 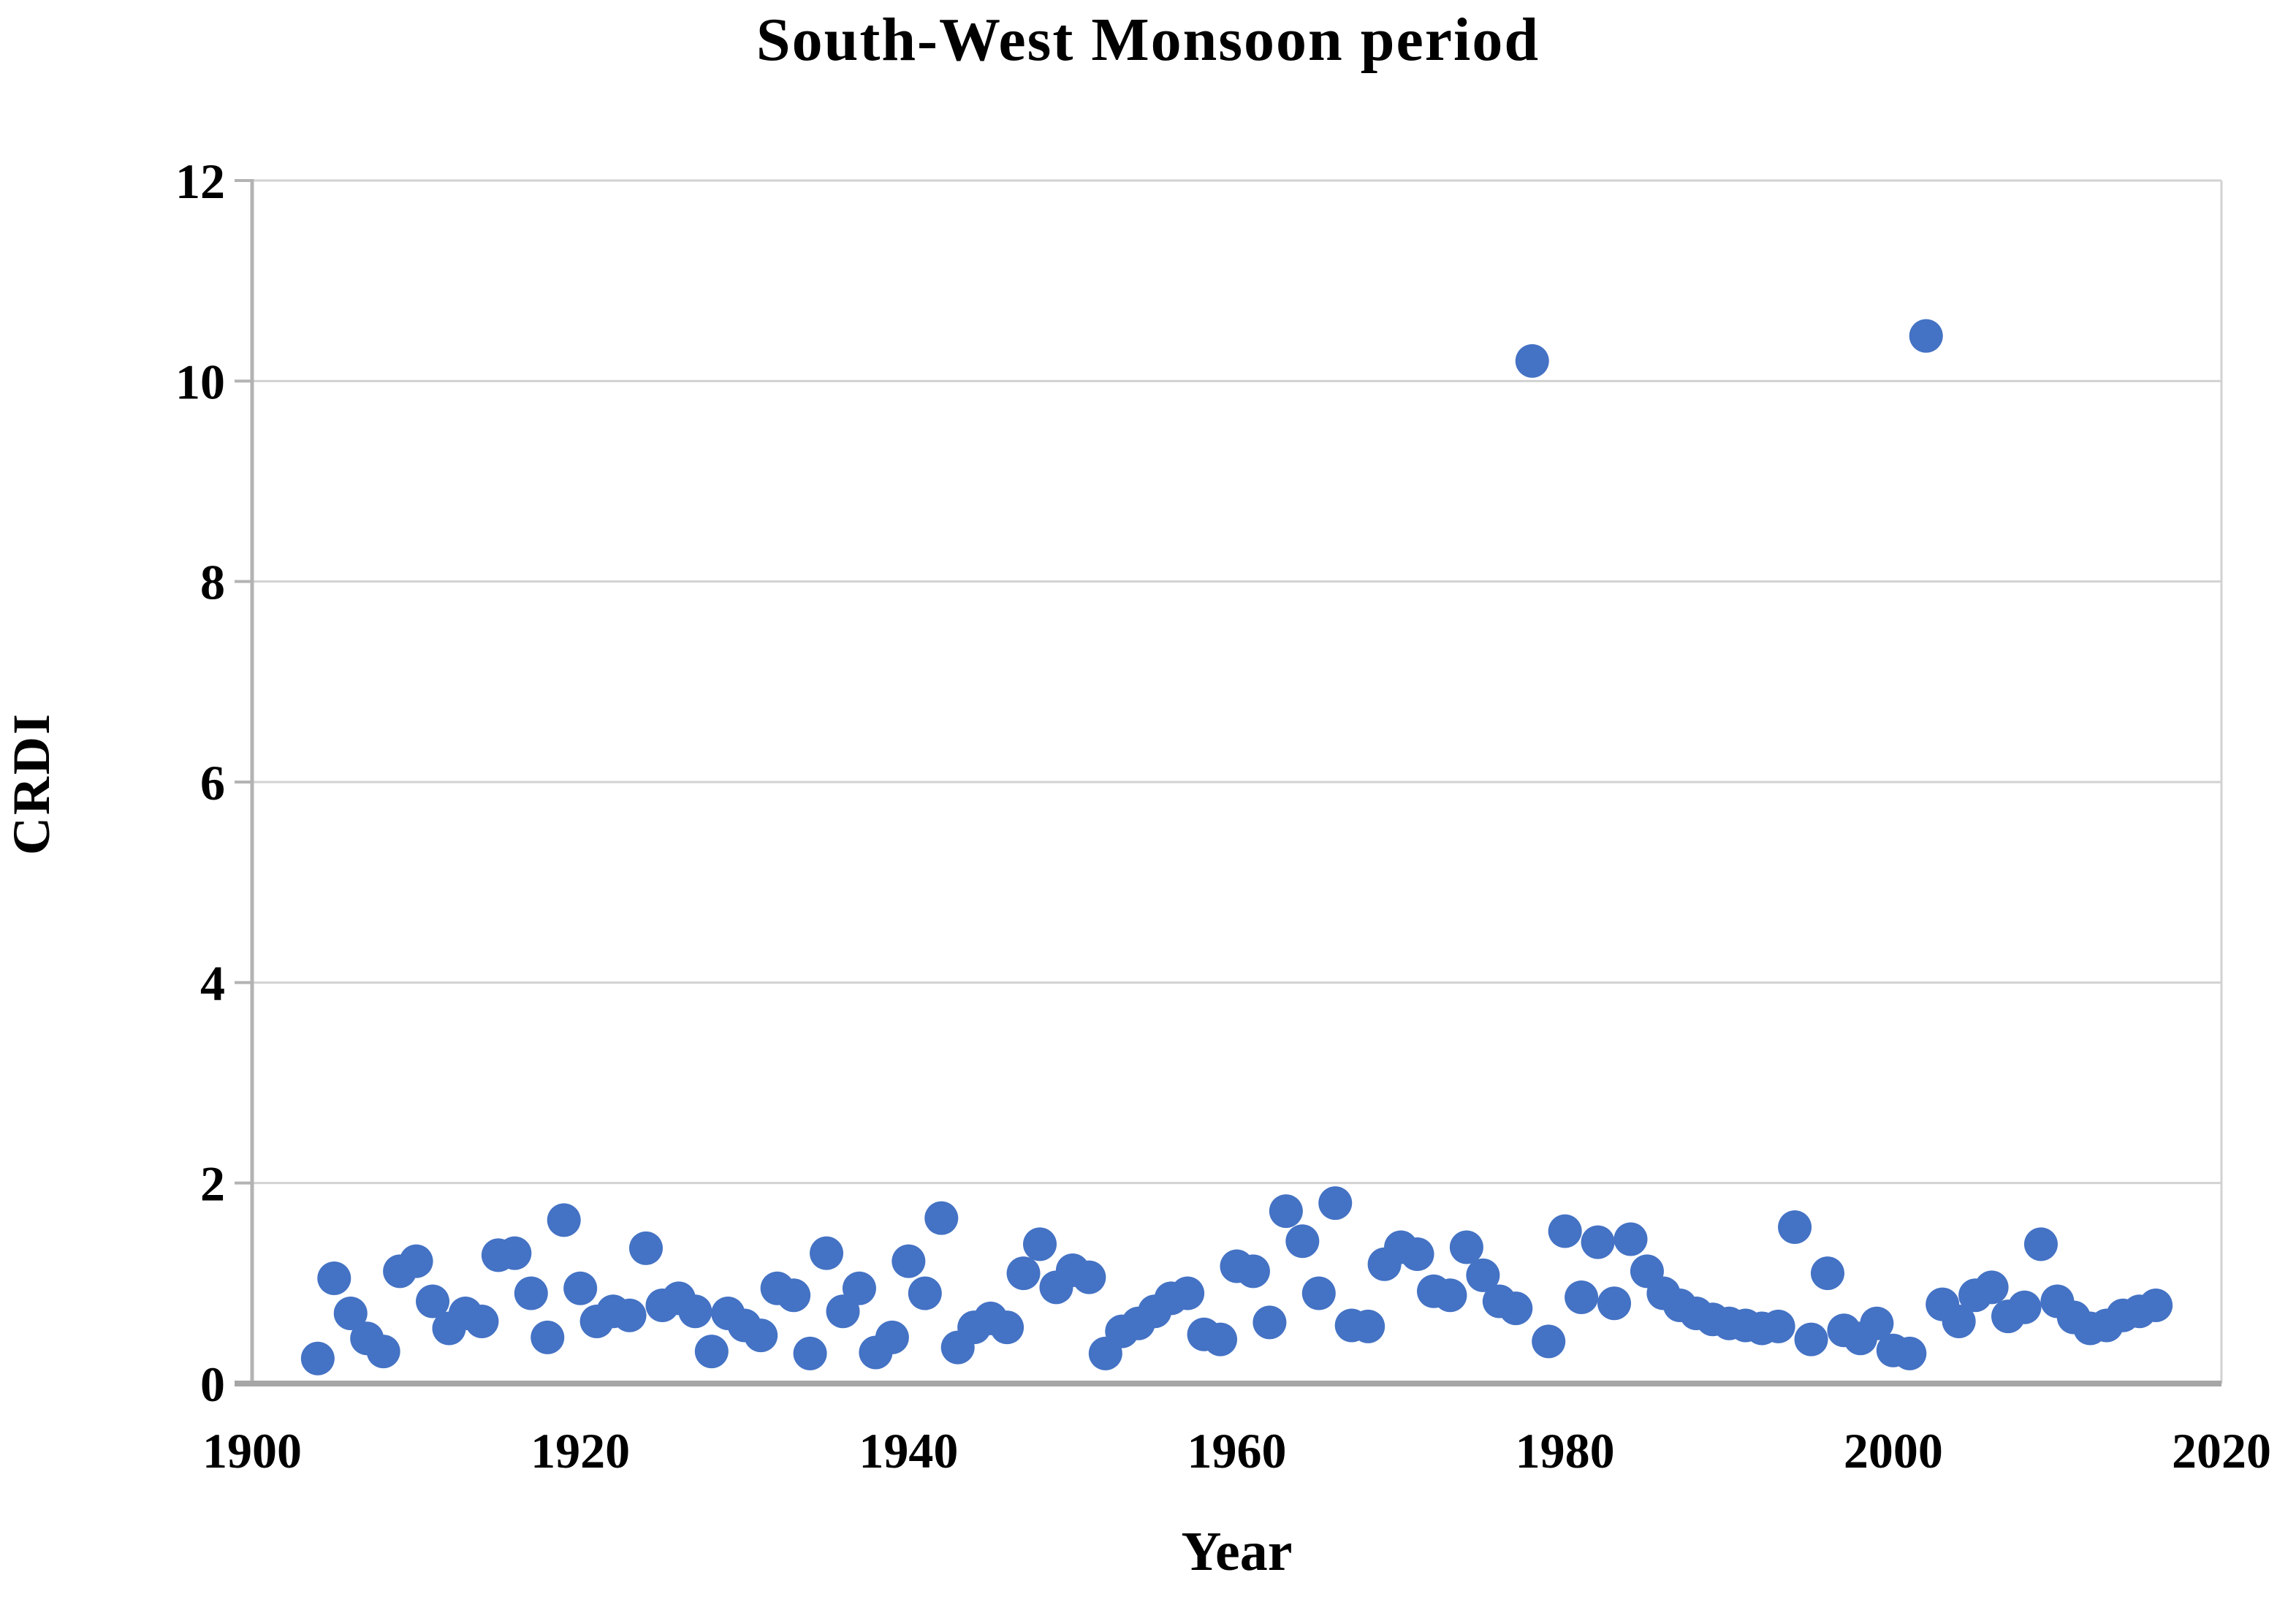 What do you see at coordinates (711, 1352) in the screenshot?
I see `data-point-1928` at bounding box center [711, 1352].